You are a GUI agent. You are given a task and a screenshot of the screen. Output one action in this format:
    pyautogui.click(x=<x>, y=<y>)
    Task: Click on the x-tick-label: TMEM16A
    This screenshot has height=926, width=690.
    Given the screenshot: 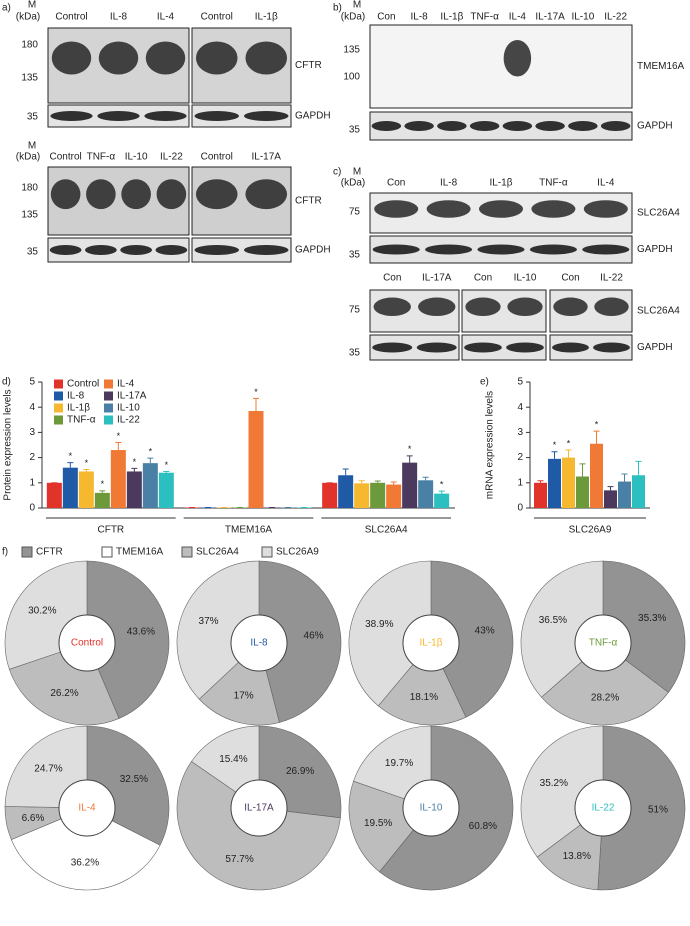 What is the action you would take?
    pyautogui.click(x=249, y=530)
    